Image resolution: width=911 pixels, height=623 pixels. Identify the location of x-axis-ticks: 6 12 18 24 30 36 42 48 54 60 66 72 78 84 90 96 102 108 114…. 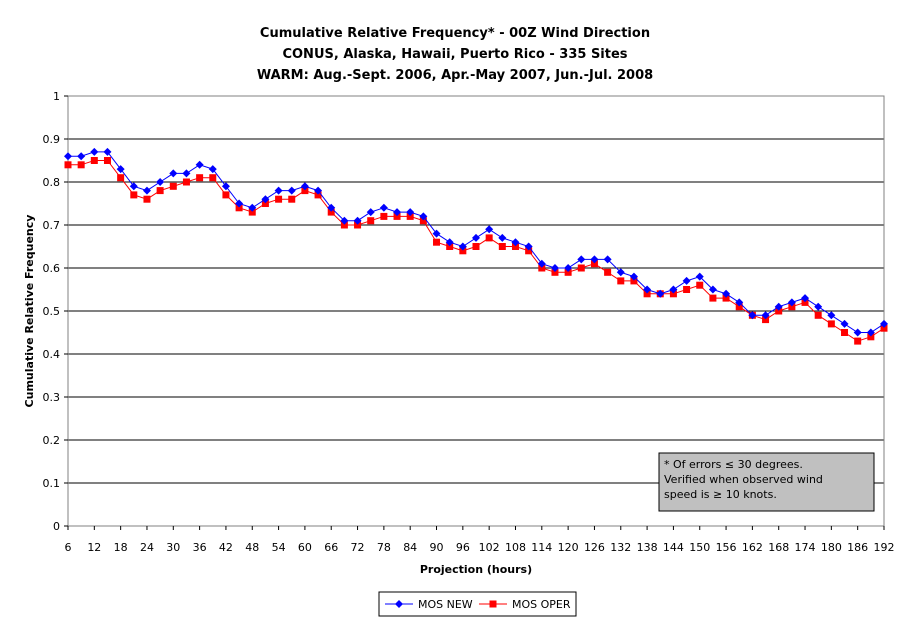
(480, 540).